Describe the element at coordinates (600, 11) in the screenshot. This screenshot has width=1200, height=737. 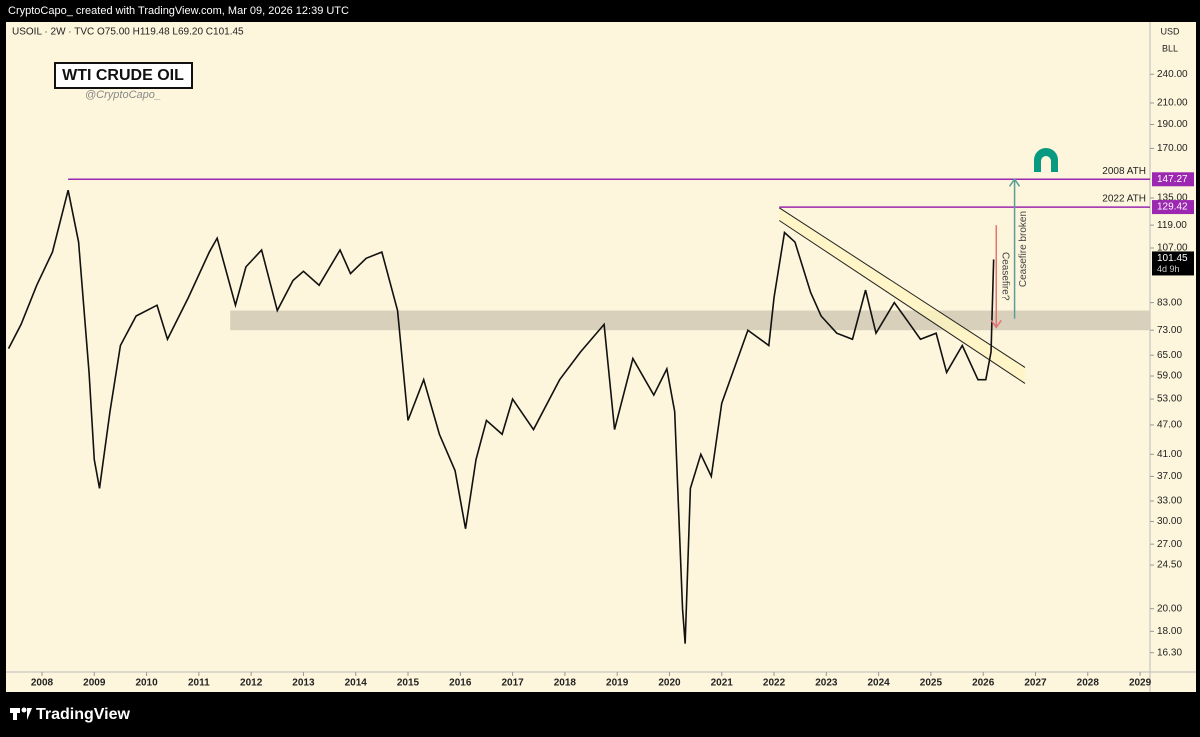
I see `top-bar` at that location.